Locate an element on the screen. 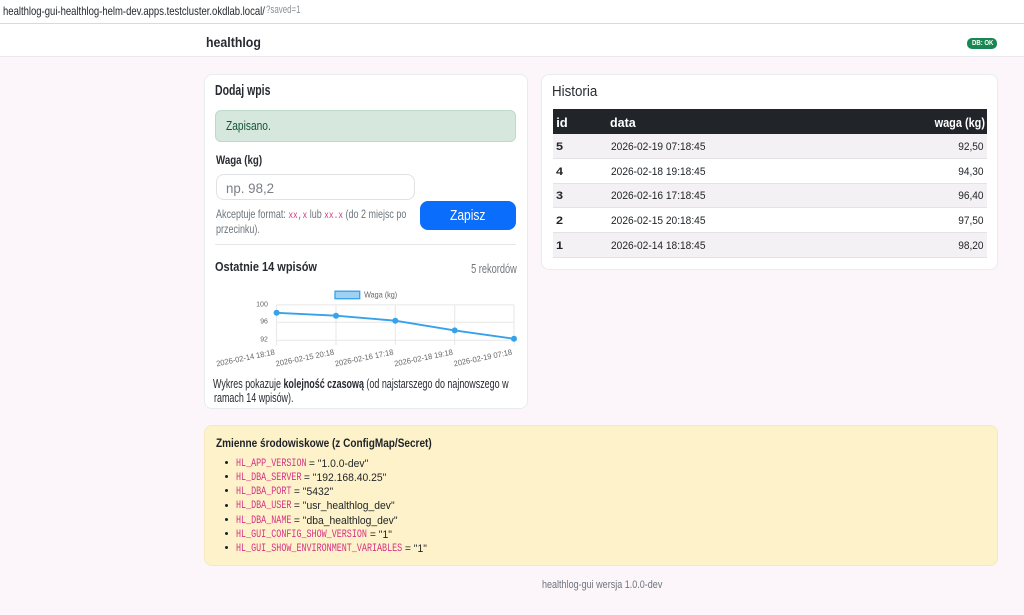 The height and width of the screenshot is (615, 1024). svg-text: Waga (kg) is located at coordinates (380, 295).